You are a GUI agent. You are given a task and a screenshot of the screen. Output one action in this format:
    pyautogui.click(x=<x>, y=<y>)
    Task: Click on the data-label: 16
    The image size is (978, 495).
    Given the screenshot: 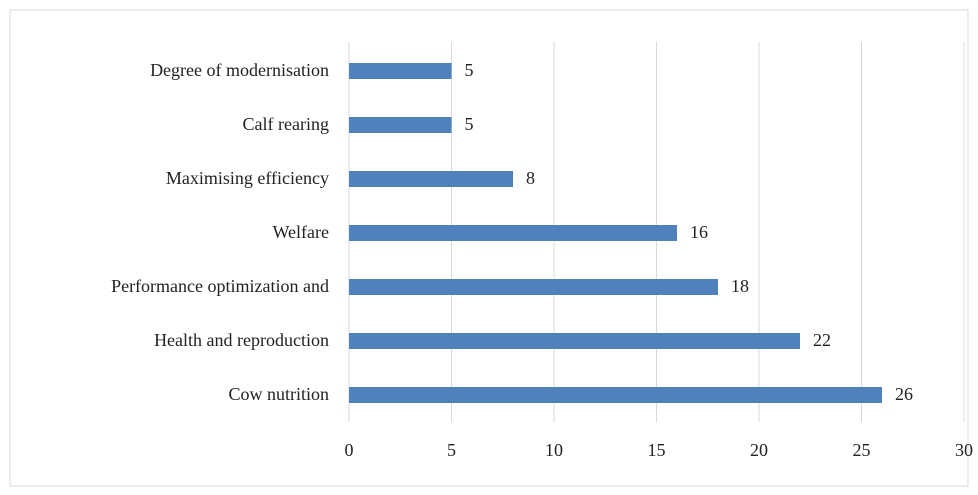 What is the action you would take?
    pyautogui.click(x=699, y=232)
    